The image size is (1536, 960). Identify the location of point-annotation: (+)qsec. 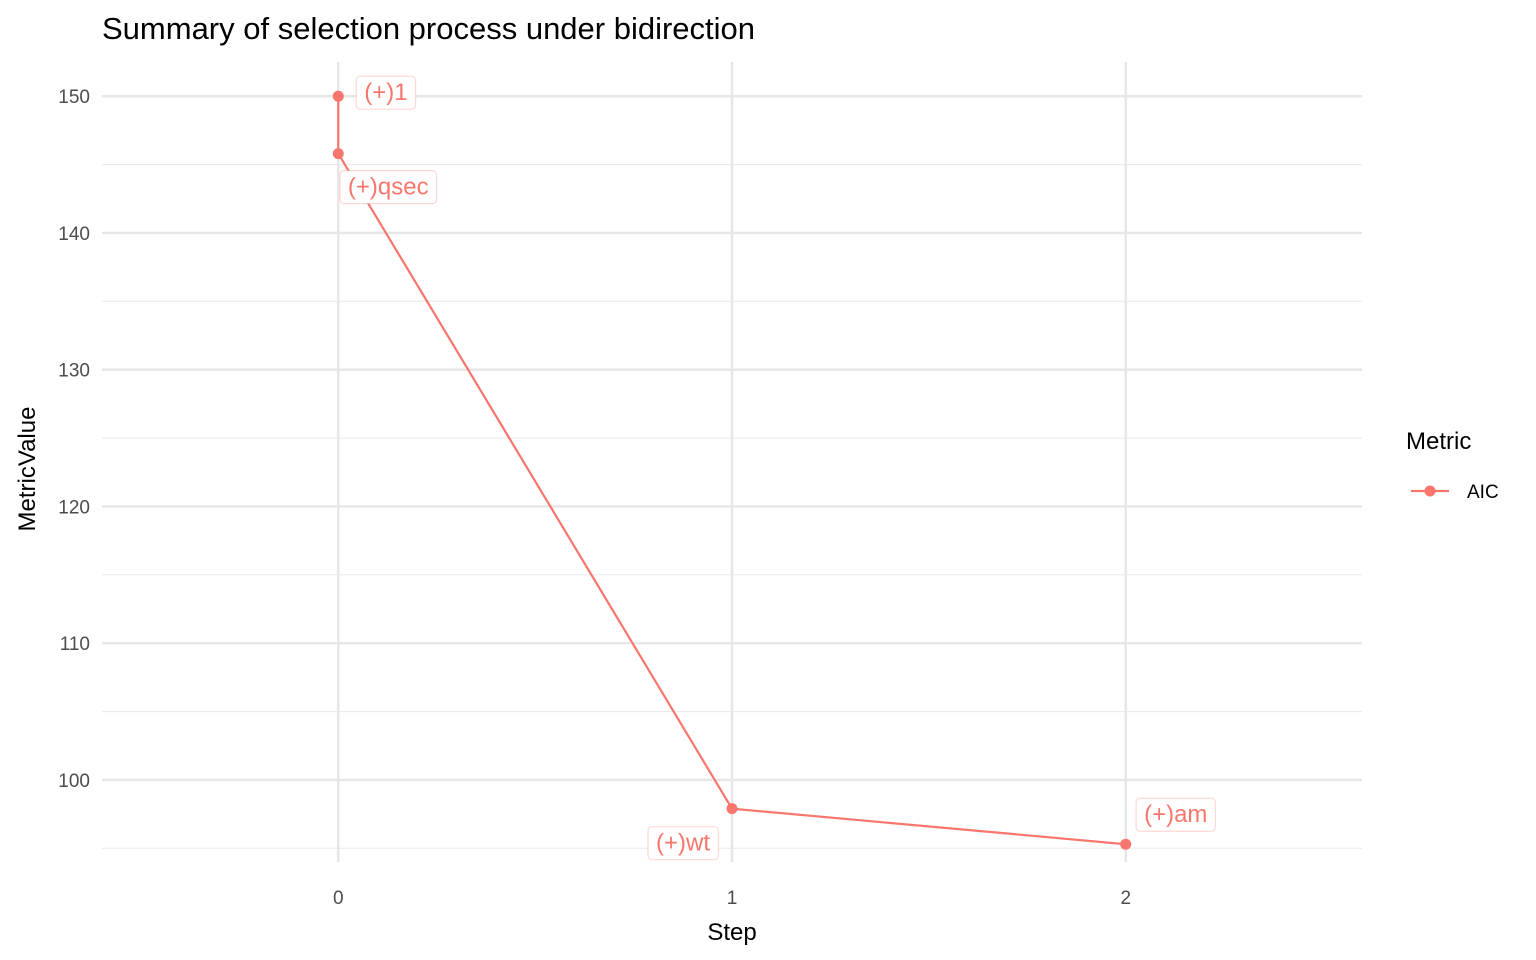
(388, 187).